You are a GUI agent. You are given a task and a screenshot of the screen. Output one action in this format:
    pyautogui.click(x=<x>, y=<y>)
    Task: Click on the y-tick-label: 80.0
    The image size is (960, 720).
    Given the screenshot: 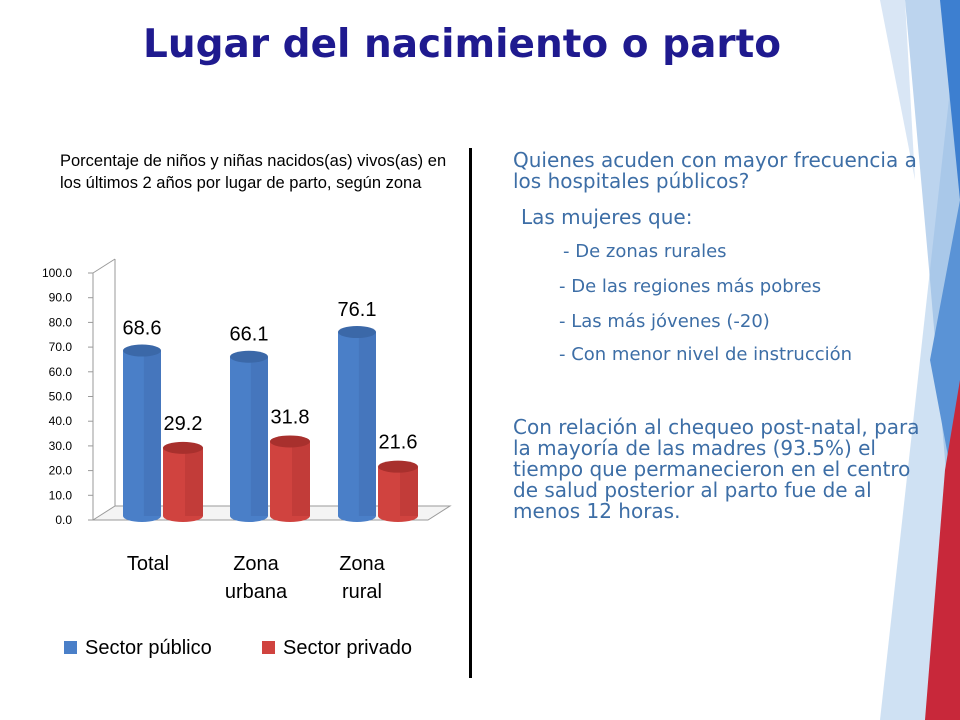 What is the action you would take?
    pyautogui.click(x=61, y=322)
    